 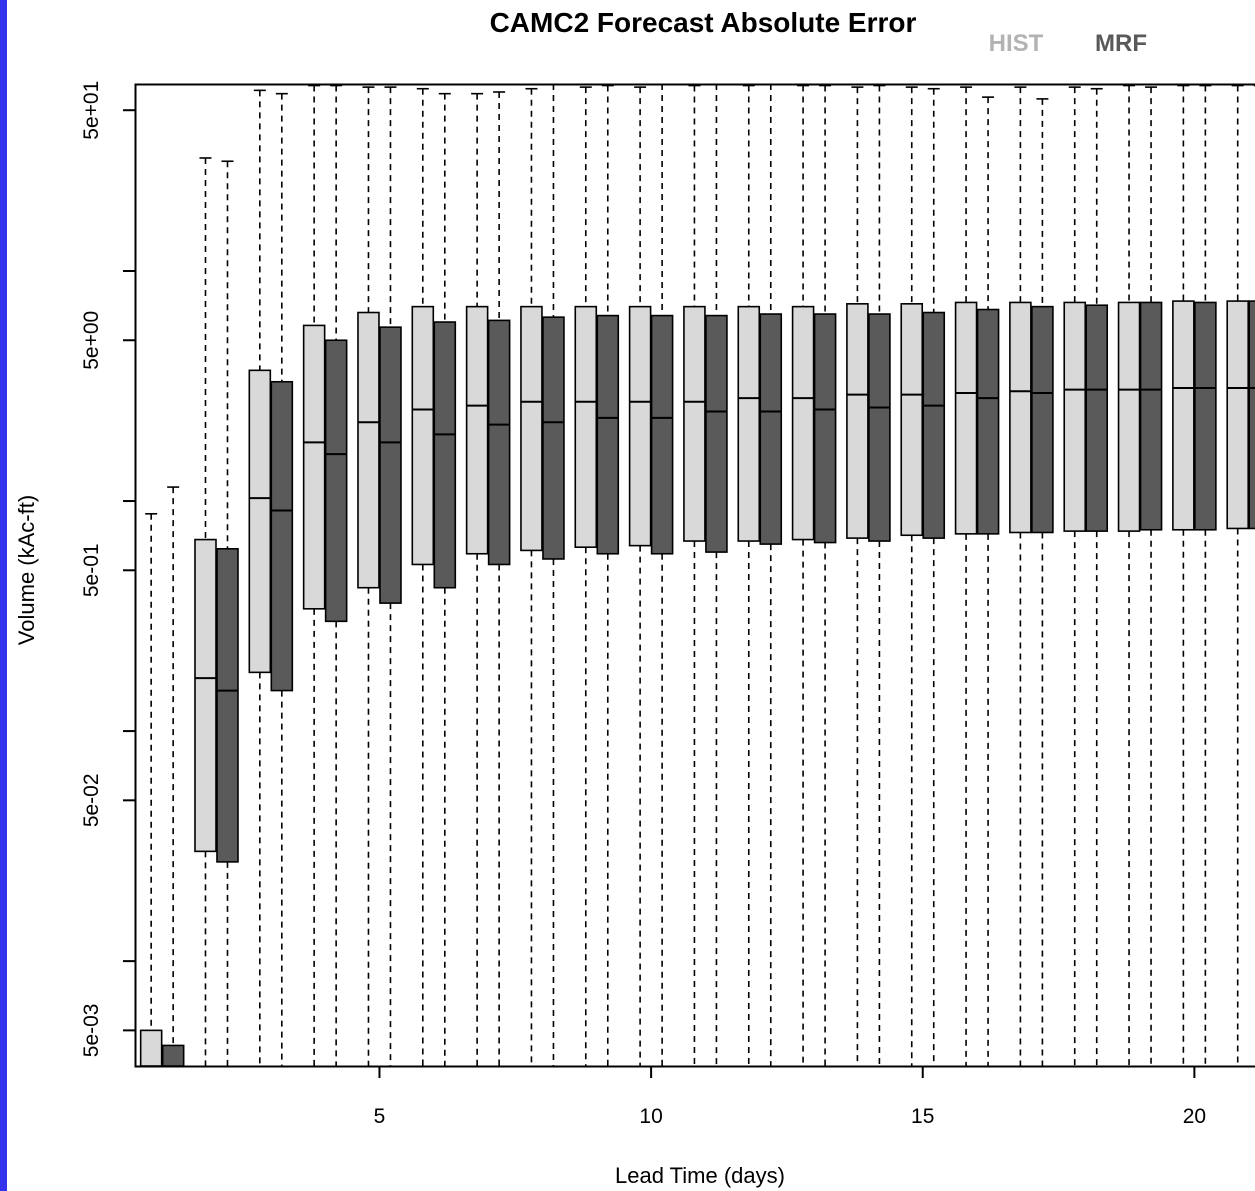 What do you see at coordinates (1016, 43) in the screenshot?
I see `legend-hist-label: HIST` at bounding box center [1016, 43].